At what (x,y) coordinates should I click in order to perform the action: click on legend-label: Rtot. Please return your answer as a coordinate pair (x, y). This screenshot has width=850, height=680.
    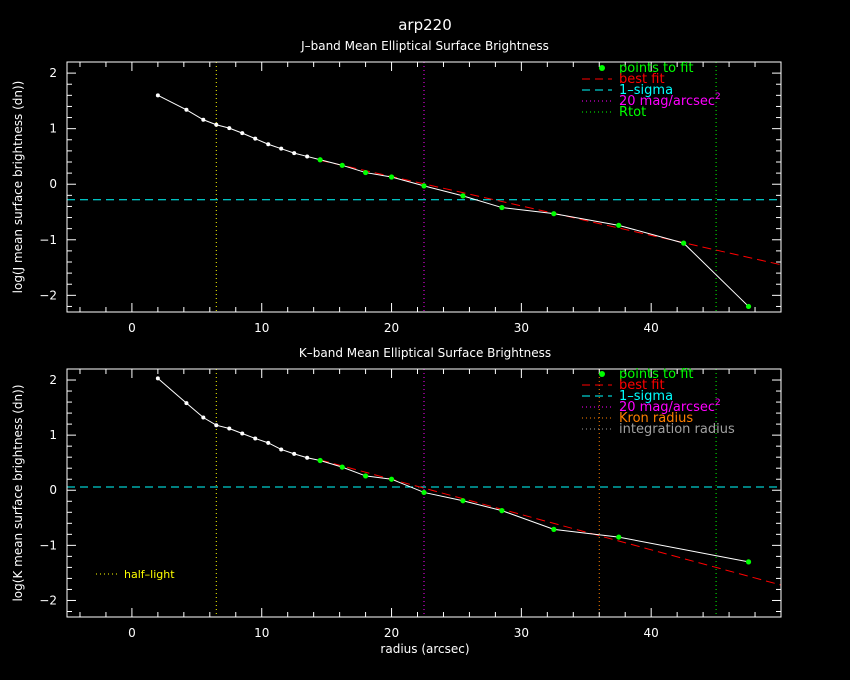
    Looking at the image, I should click on (632, 112).